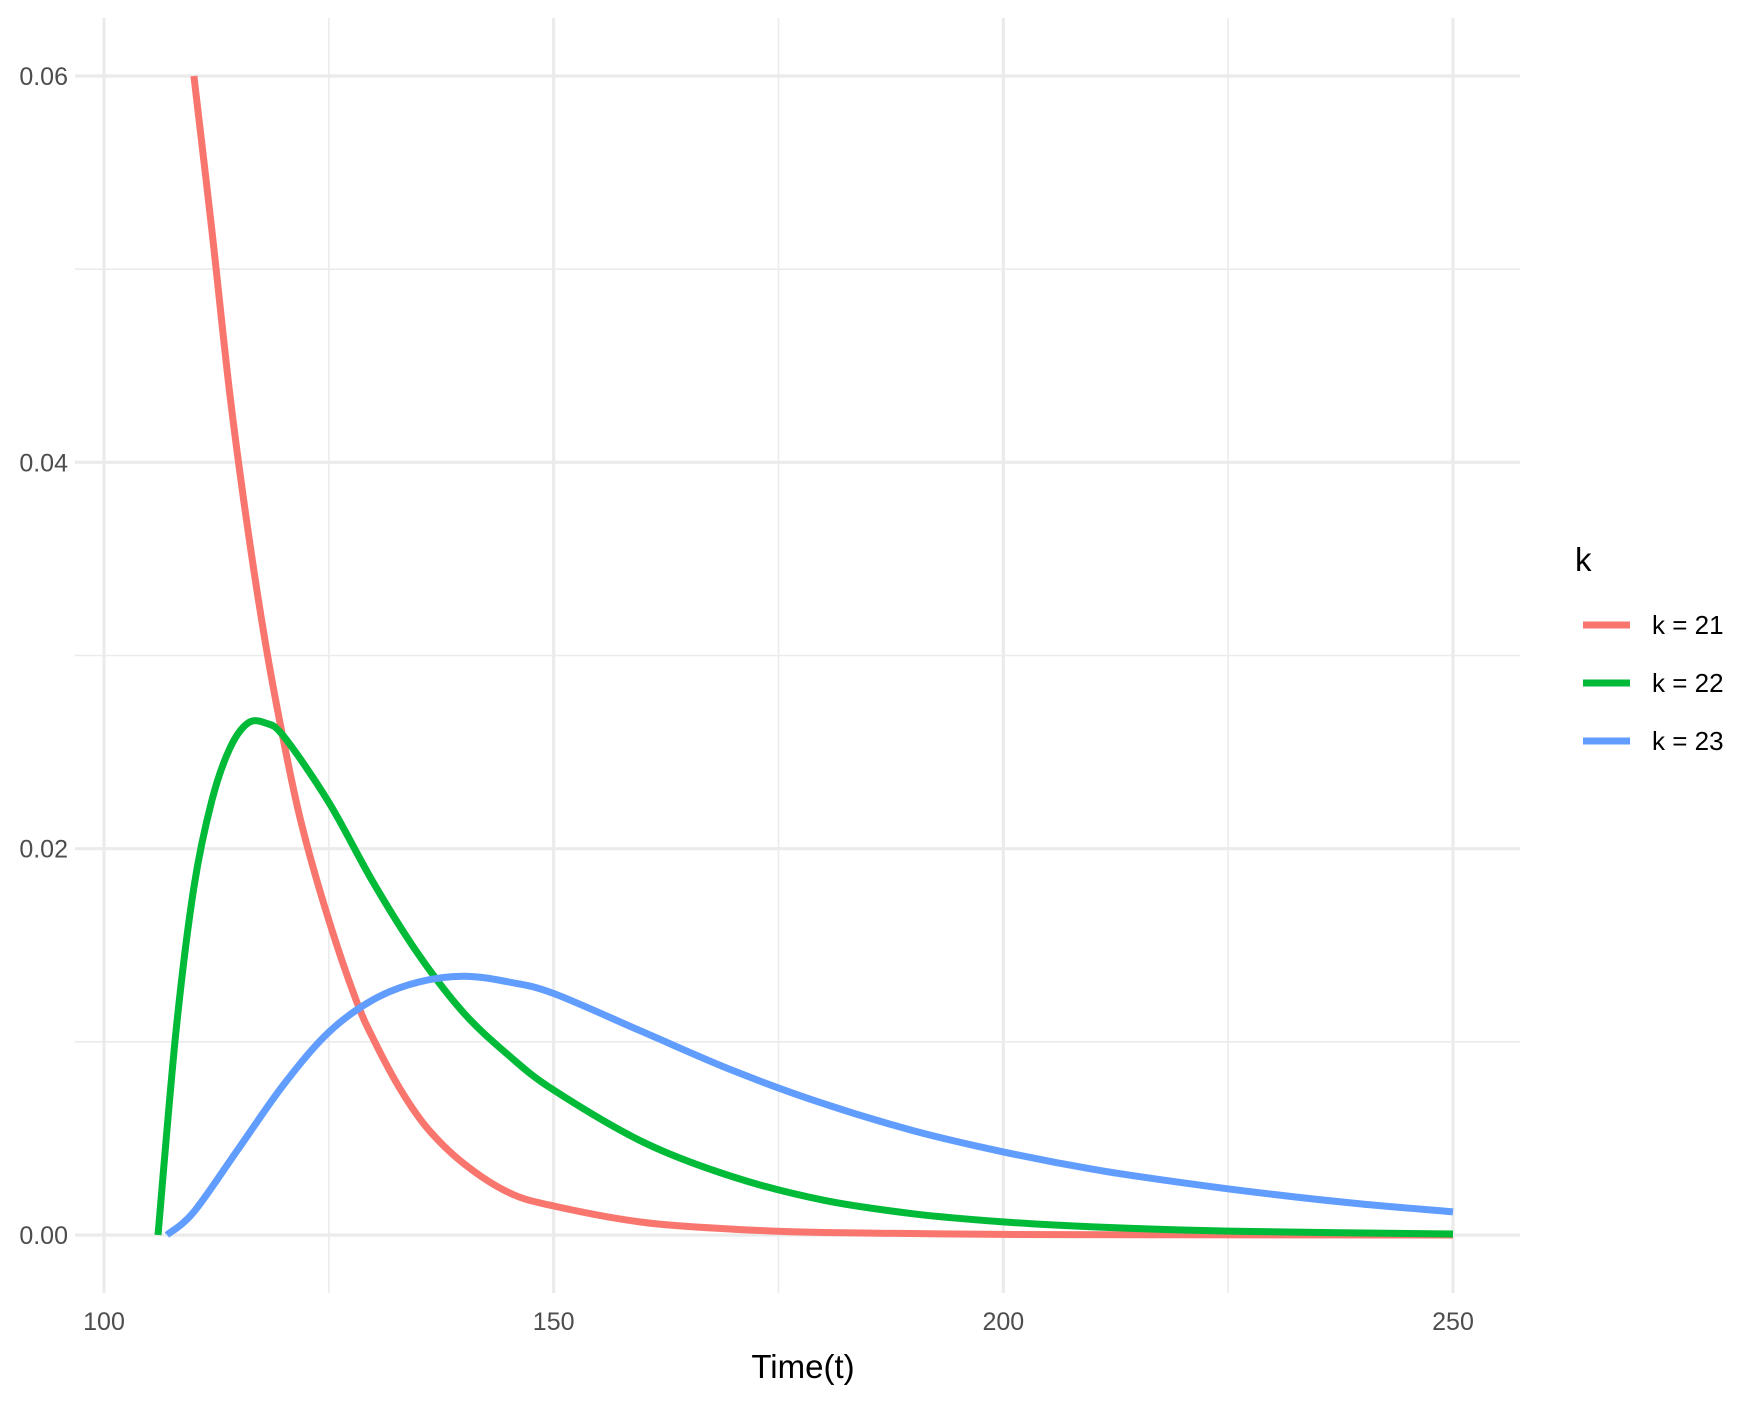 This screenshot has height=1401, width=1750. What do you see at coordinates (1583, 559) in the screenshot?
I see `legend-title: k` at bounding box center [1583, 559].